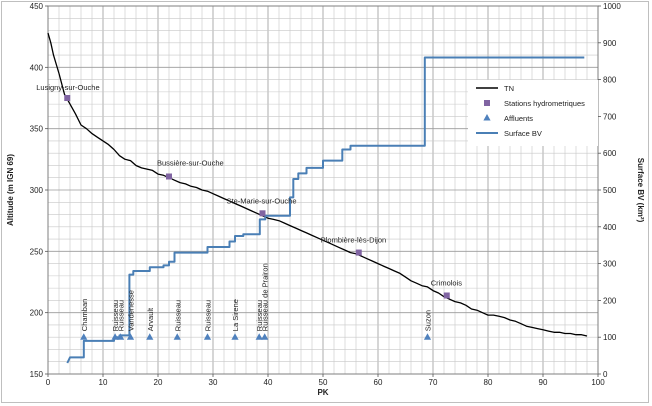  I want to click on y-right-tick-label: 300, so click(610, 264).